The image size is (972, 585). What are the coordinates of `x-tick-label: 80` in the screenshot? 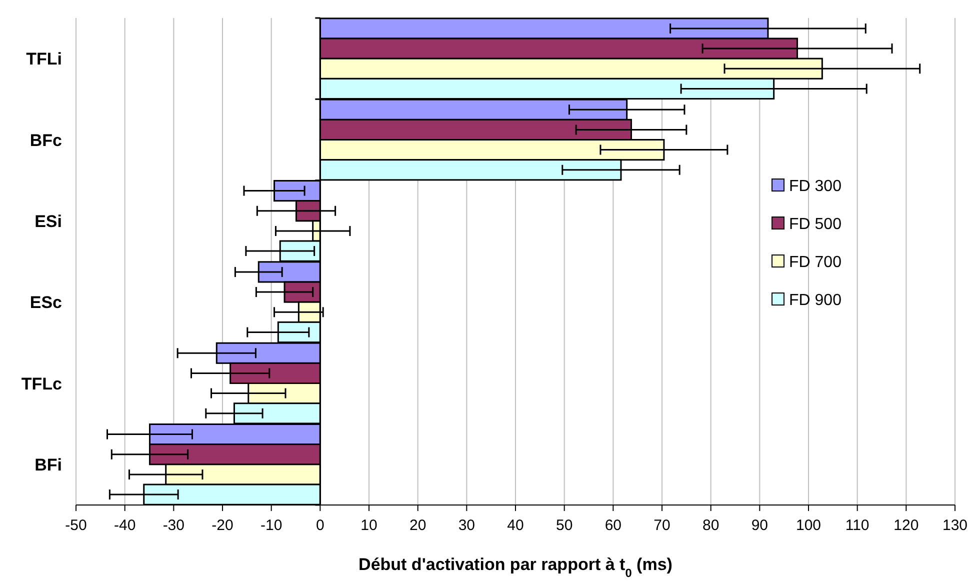 It's located at (711, 525).